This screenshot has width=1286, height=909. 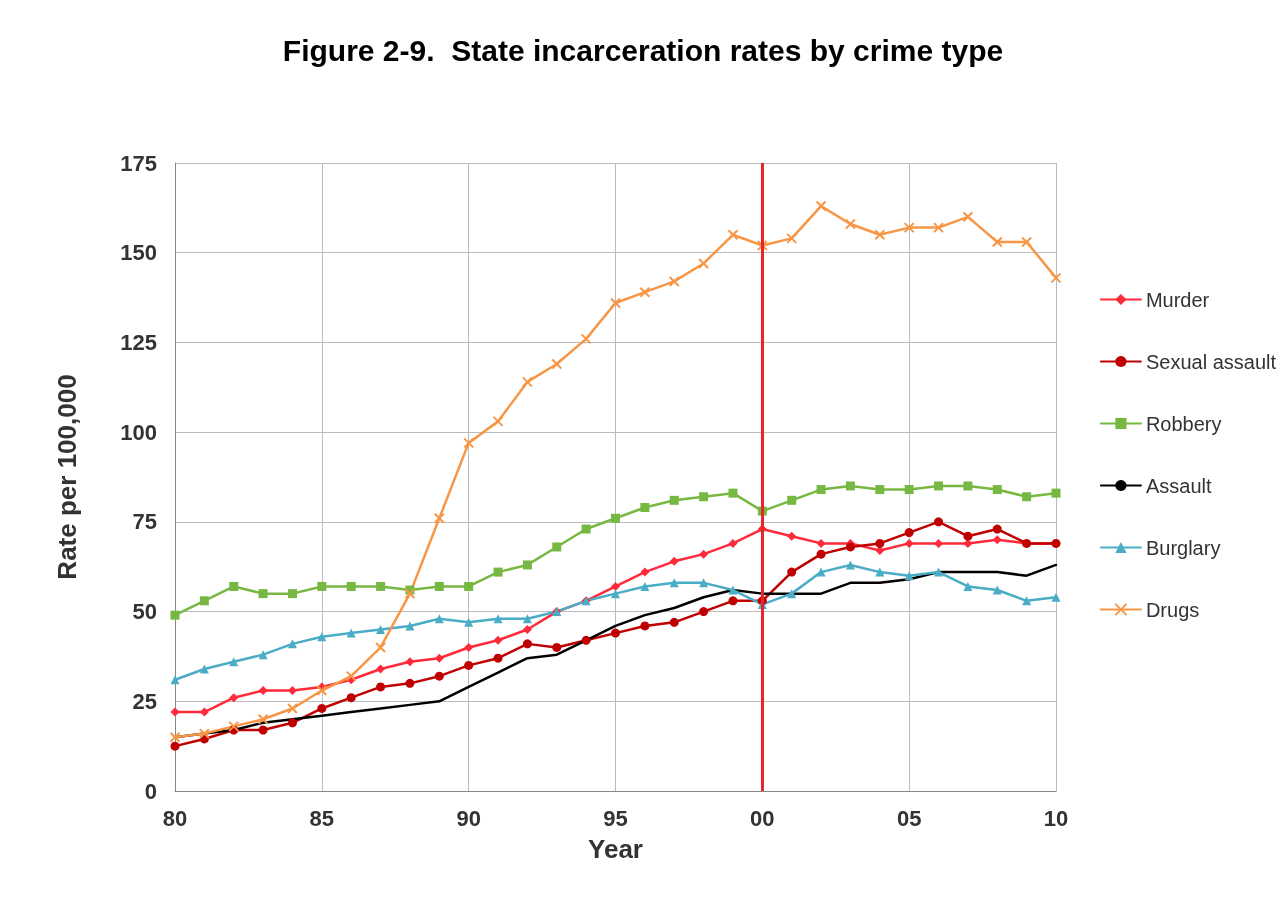 What do you see at coordinates (67, 477) in the screenshot?
I see `y-axis-title: Rate per 100,000` at bounding box center [67, 477].